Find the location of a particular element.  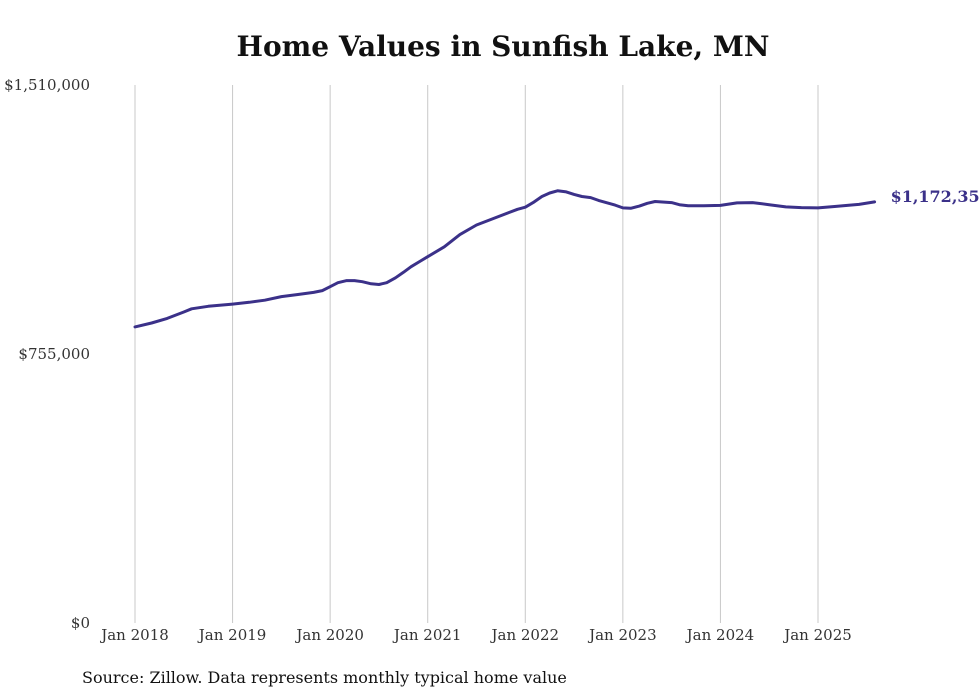

chart-title: Home Values in Sunfish Lake, MN is located at coordinates (503, 46).